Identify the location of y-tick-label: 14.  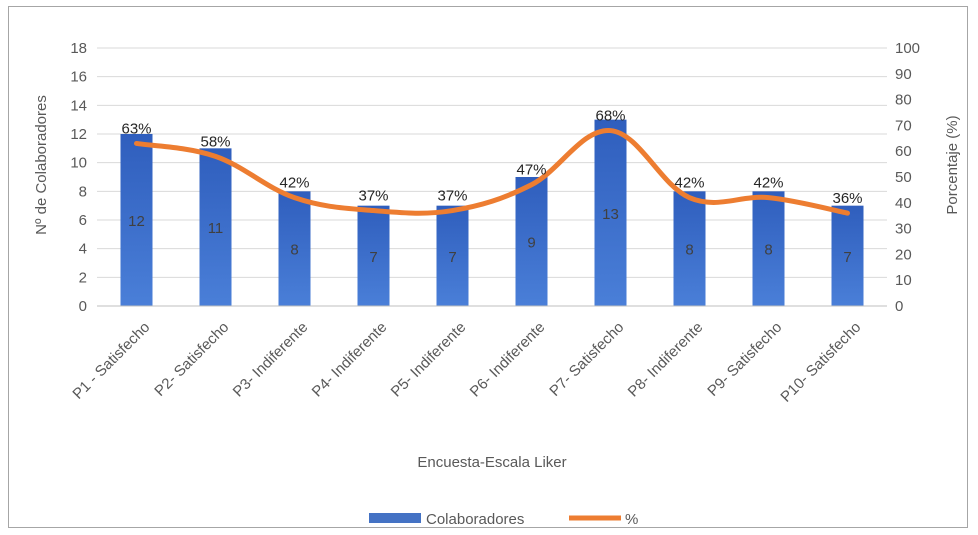
(78, 105).